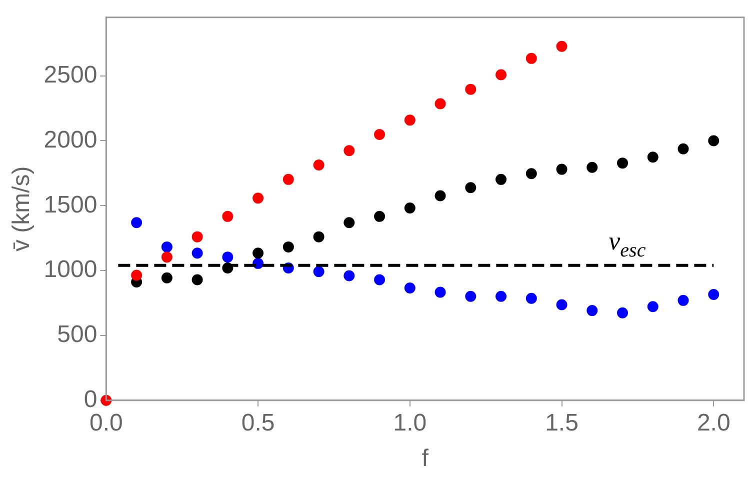 Image resolution: width=750 pixels, height=482 pixels. Describe the element at coordinates (258, 422) in the screenshot. I see `x-tick-label: 0.5` at that location.